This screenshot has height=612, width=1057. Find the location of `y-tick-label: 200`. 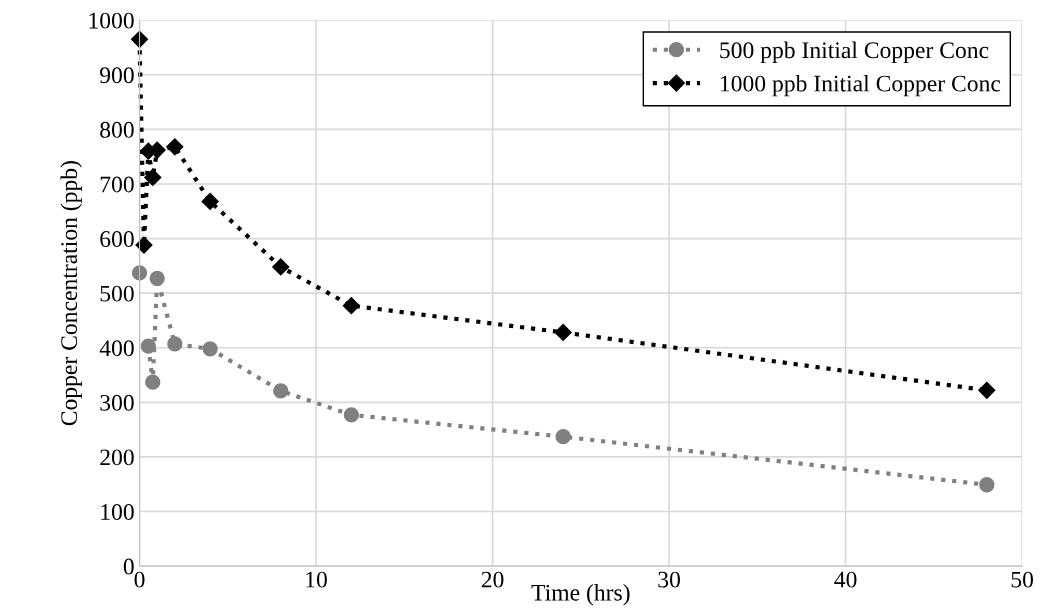

y-tick-label: 200 is located at coordinates (117, 457).